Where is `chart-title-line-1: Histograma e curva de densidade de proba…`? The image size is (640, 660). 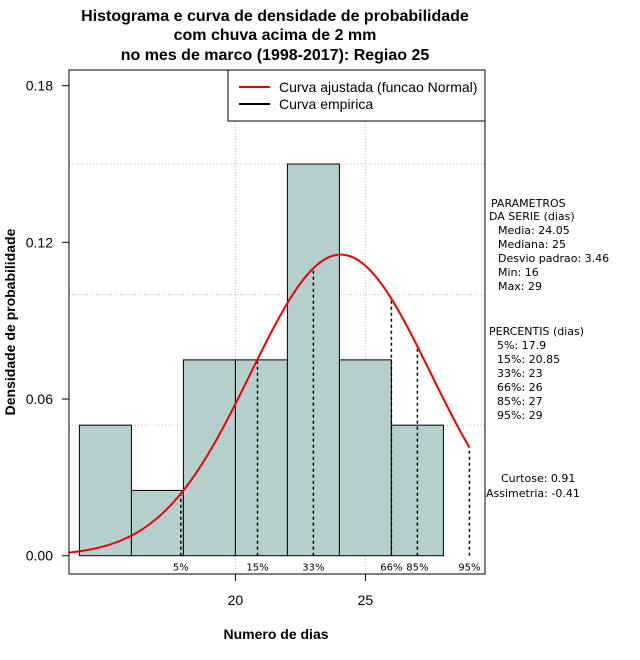
chart-title-line-1: Histograma e curva de densidade de proba… is located at coordinates (275, 16).